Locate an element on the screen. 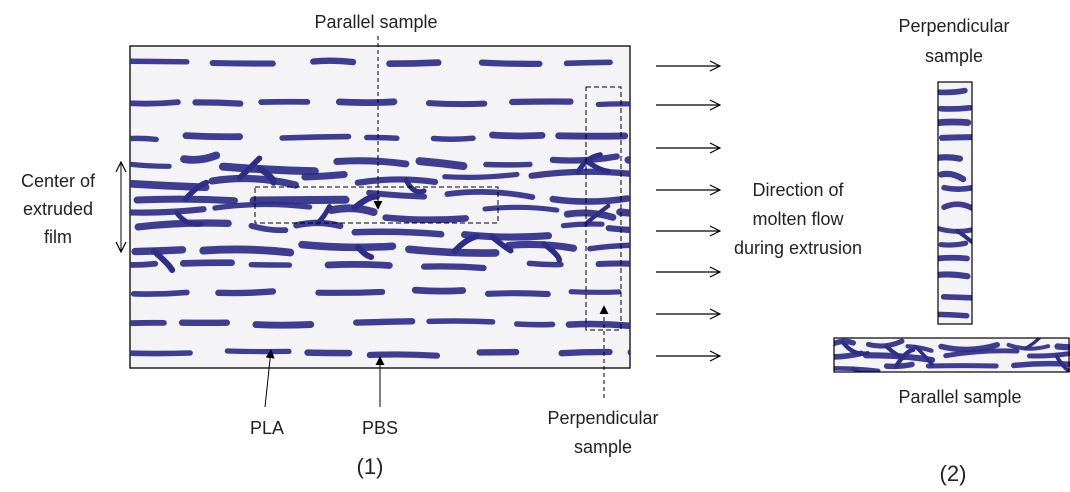  panel2-perp-label-line-2: sample is located at coordinates (954, 56).